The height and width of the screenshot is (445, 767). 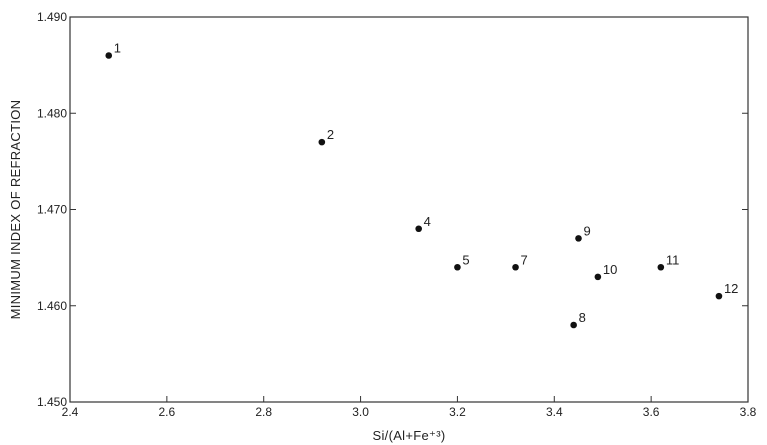 What do you see at coordinates (457, 412) in the screenshot?
I see `x-tick-label: 3.2` at bounding box center [457, 412].